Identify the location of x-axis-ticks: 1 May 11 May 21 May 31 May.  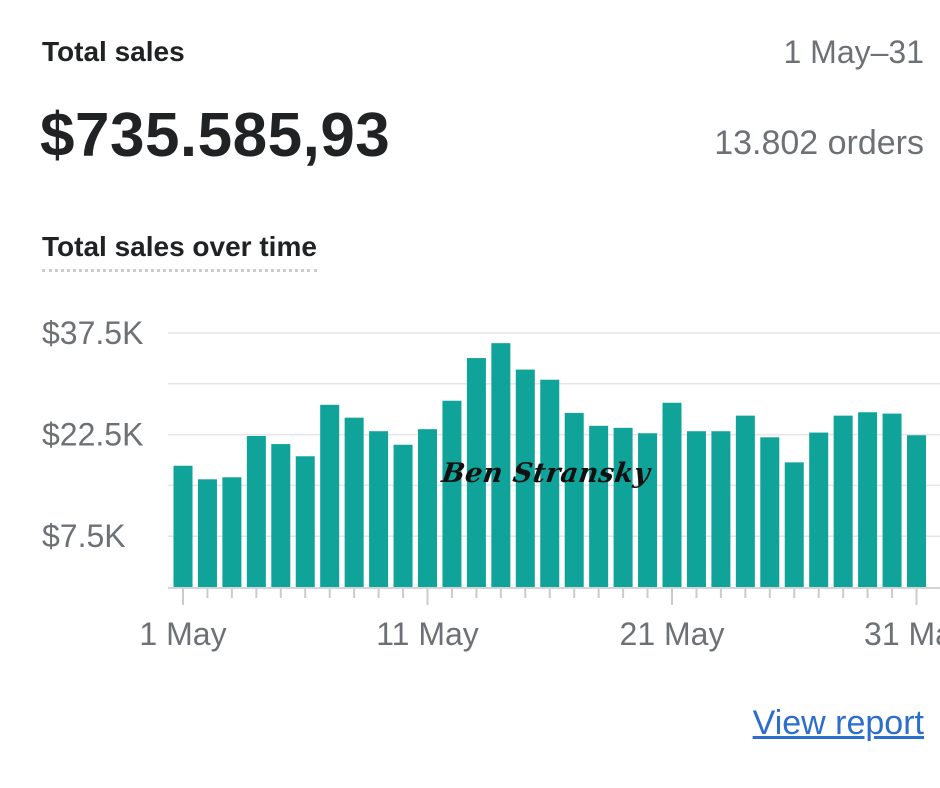
(539, 634).